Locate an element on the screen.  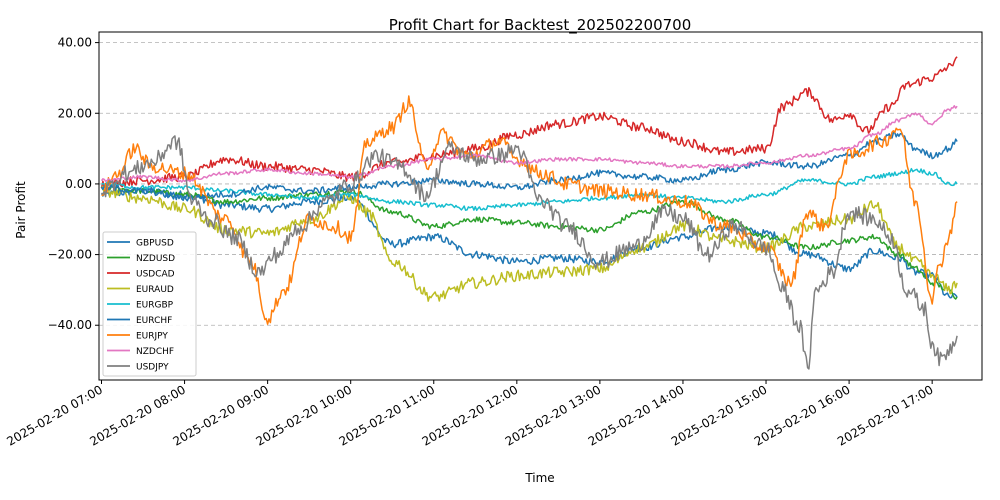
legend-label: NZDUSD is located at coordinates (155, 259).